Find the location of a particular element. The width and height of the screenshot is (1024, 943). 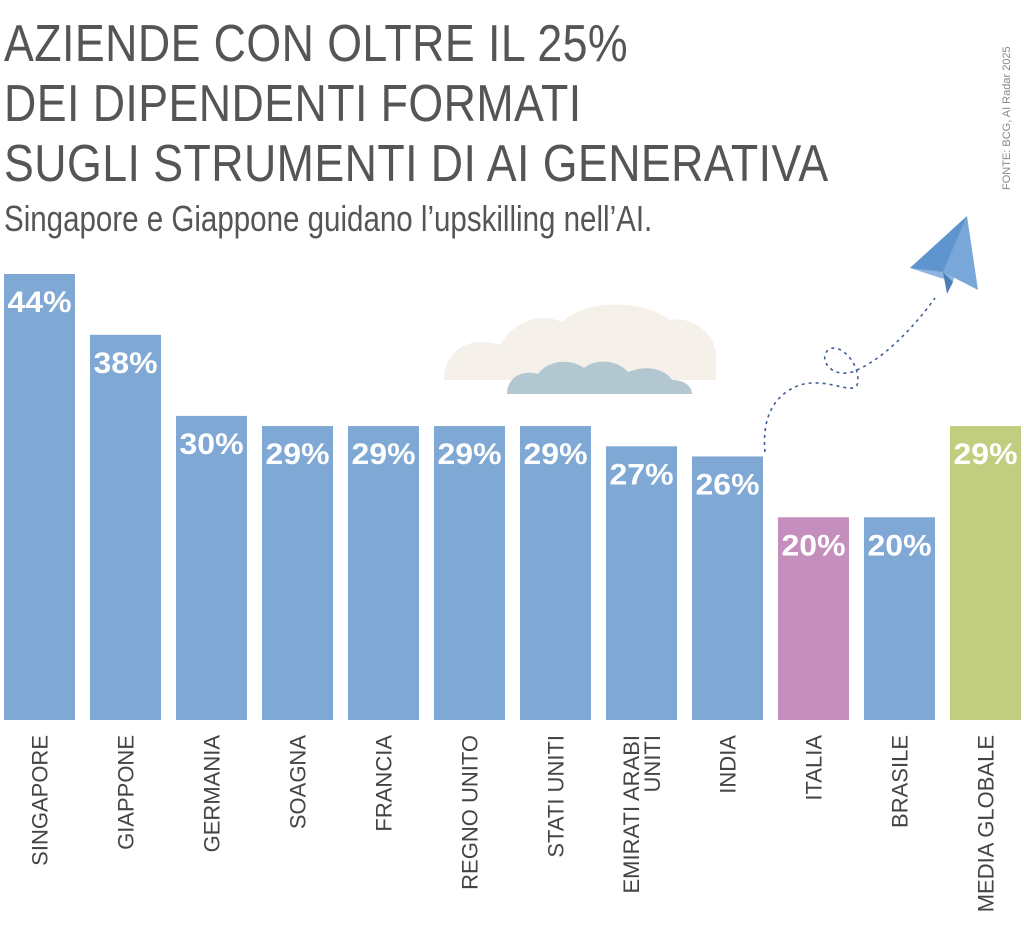

bar-value-label-9: 20% is located at coordinates (814, 545).